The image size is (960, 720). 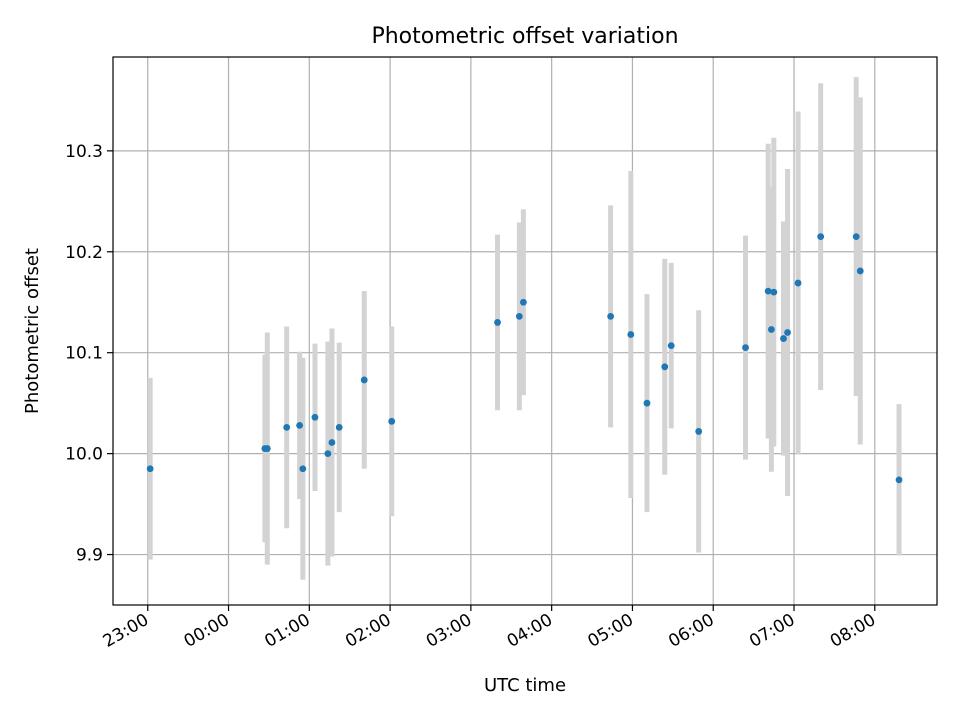 I want to click on y-tick-label: 10.2, so click(x=84, y=253).